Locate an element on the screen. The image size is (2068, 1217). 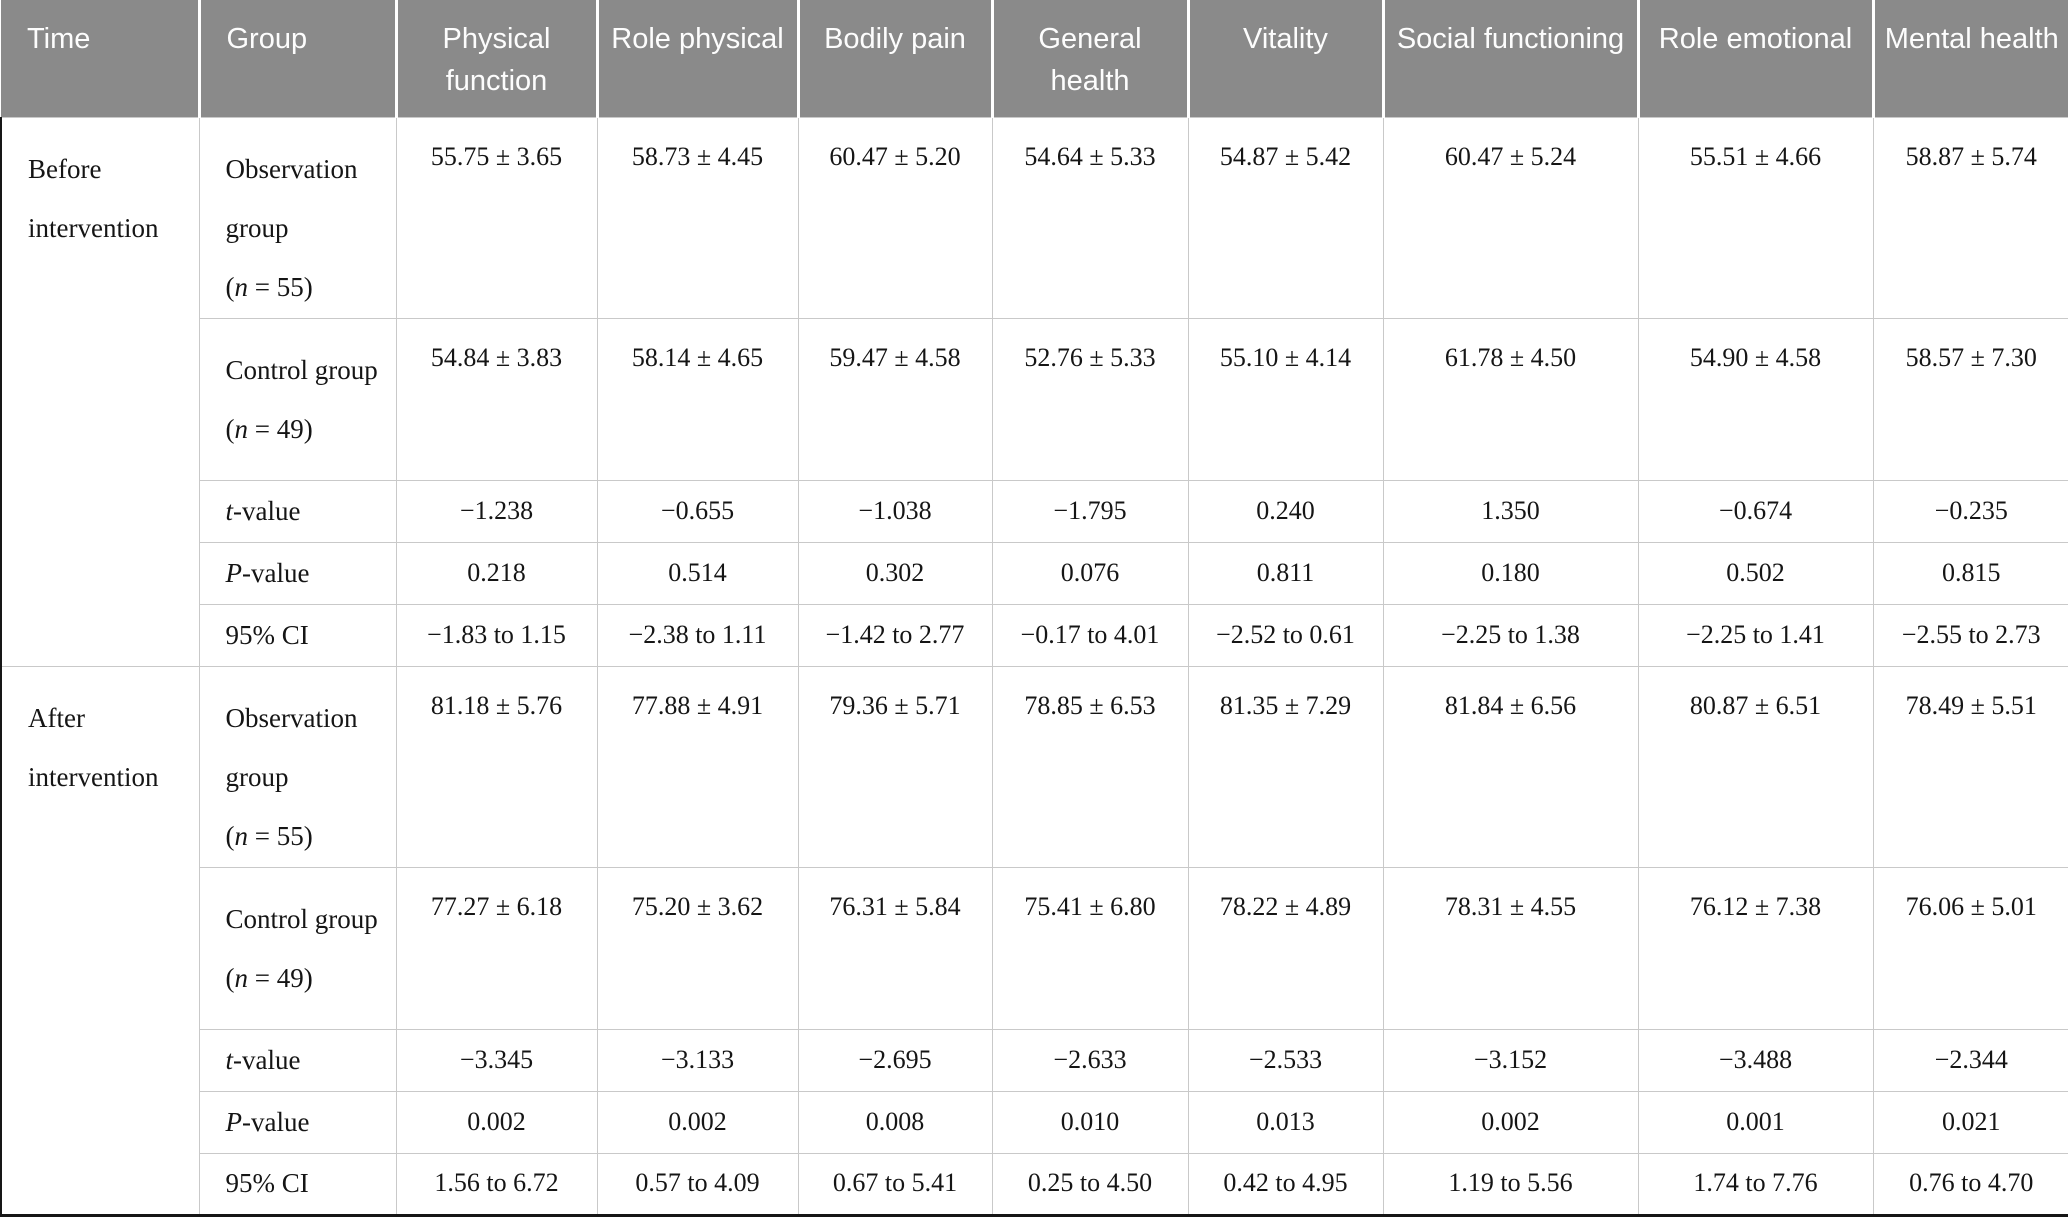
value-cell: 1.74 to 7.76 is located at coordinates (1755, 1184).